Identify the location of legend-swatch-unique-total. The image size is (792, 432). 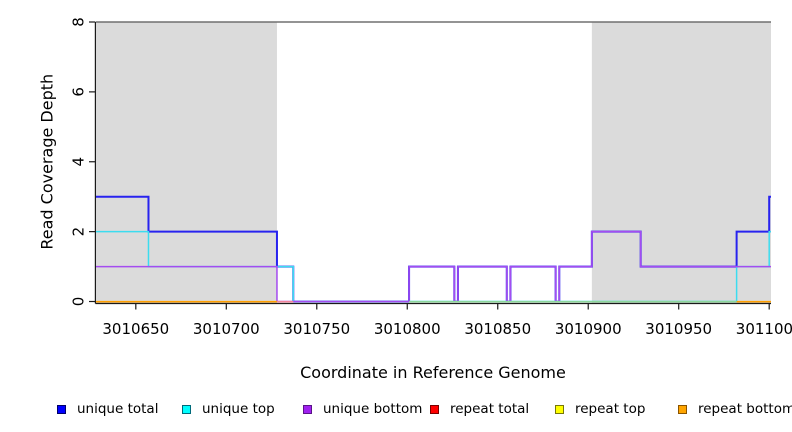
(61, 409).